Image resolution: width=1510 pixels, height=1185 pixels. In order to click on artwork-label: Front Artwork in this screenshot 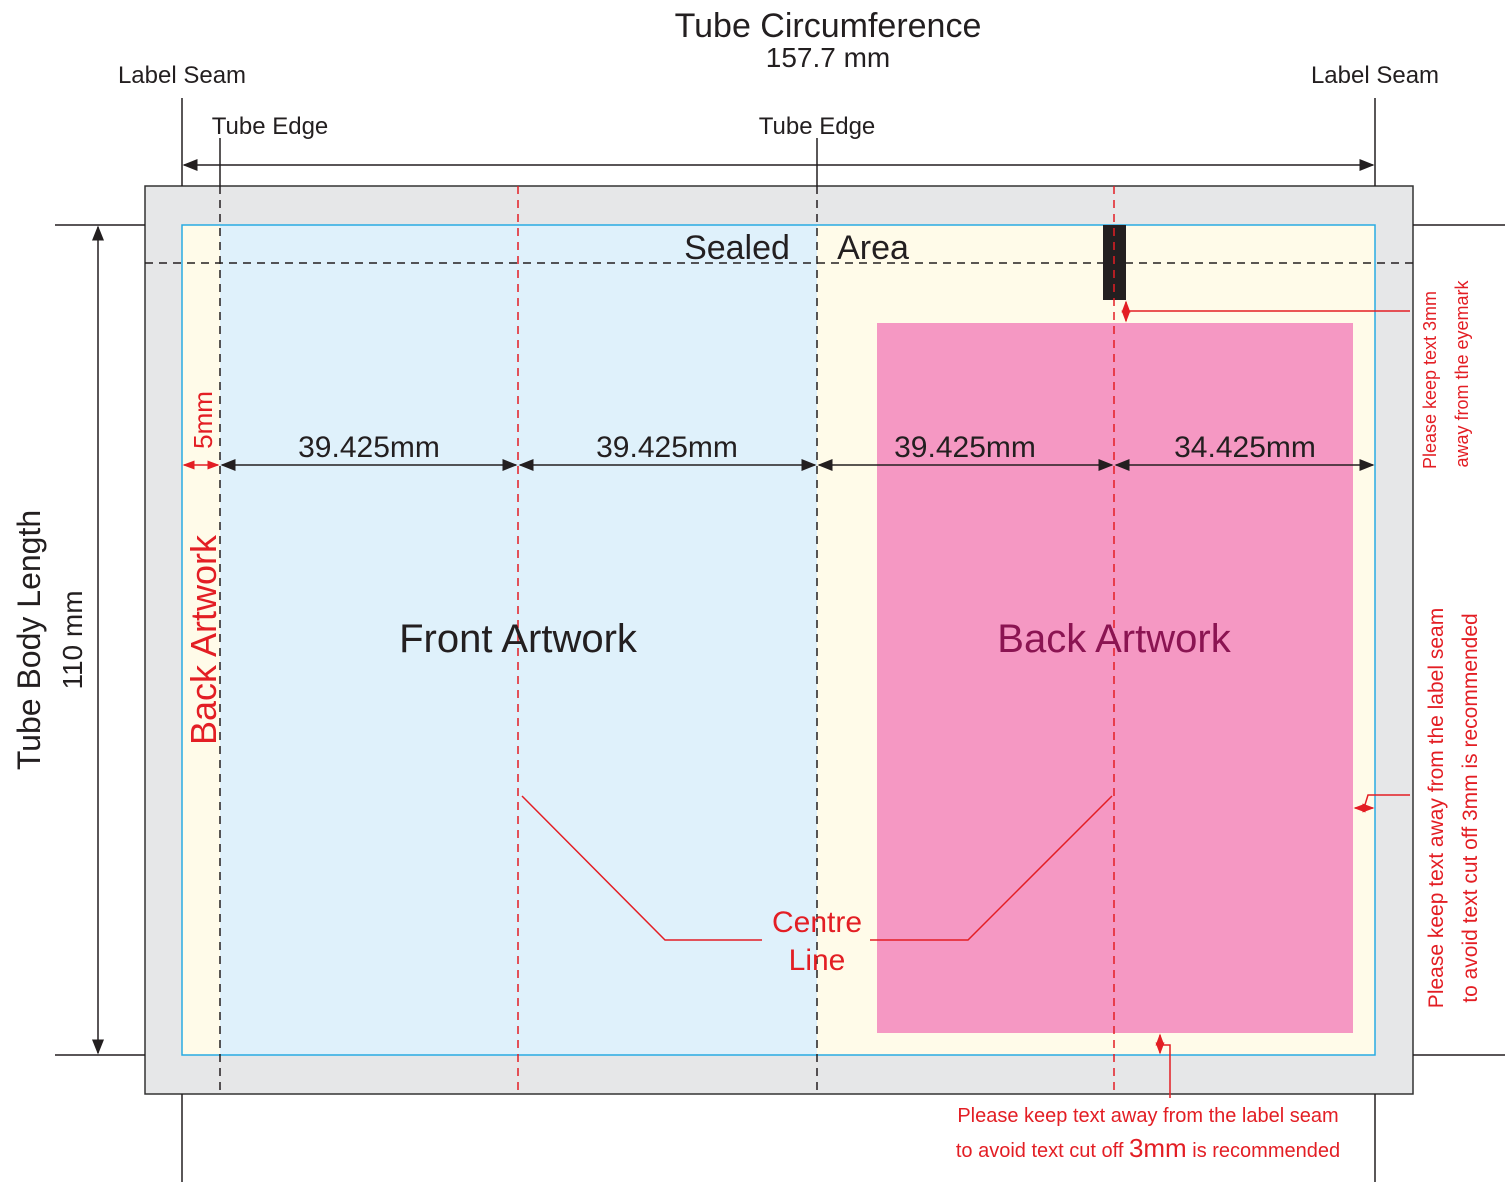, I will do `click(518, 639)`.